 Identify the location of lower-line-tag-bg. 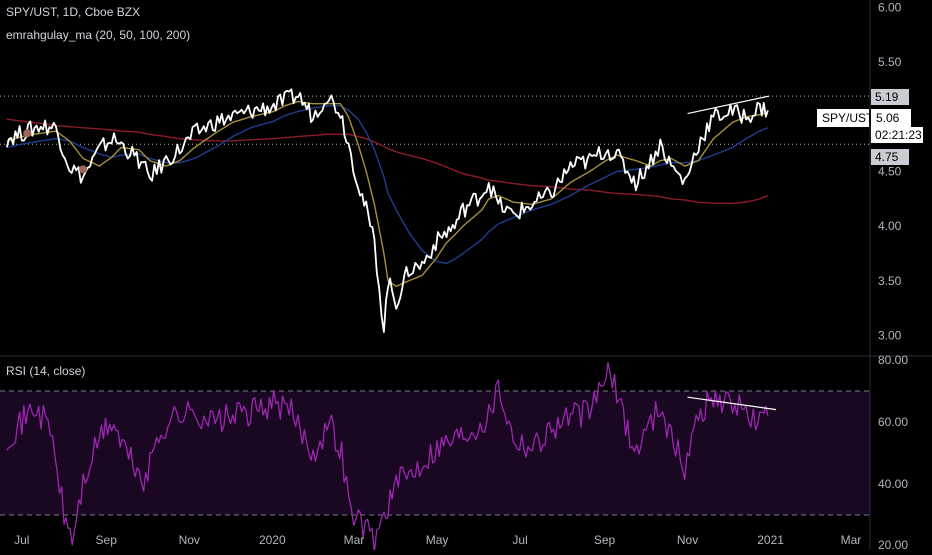
(890, 157).